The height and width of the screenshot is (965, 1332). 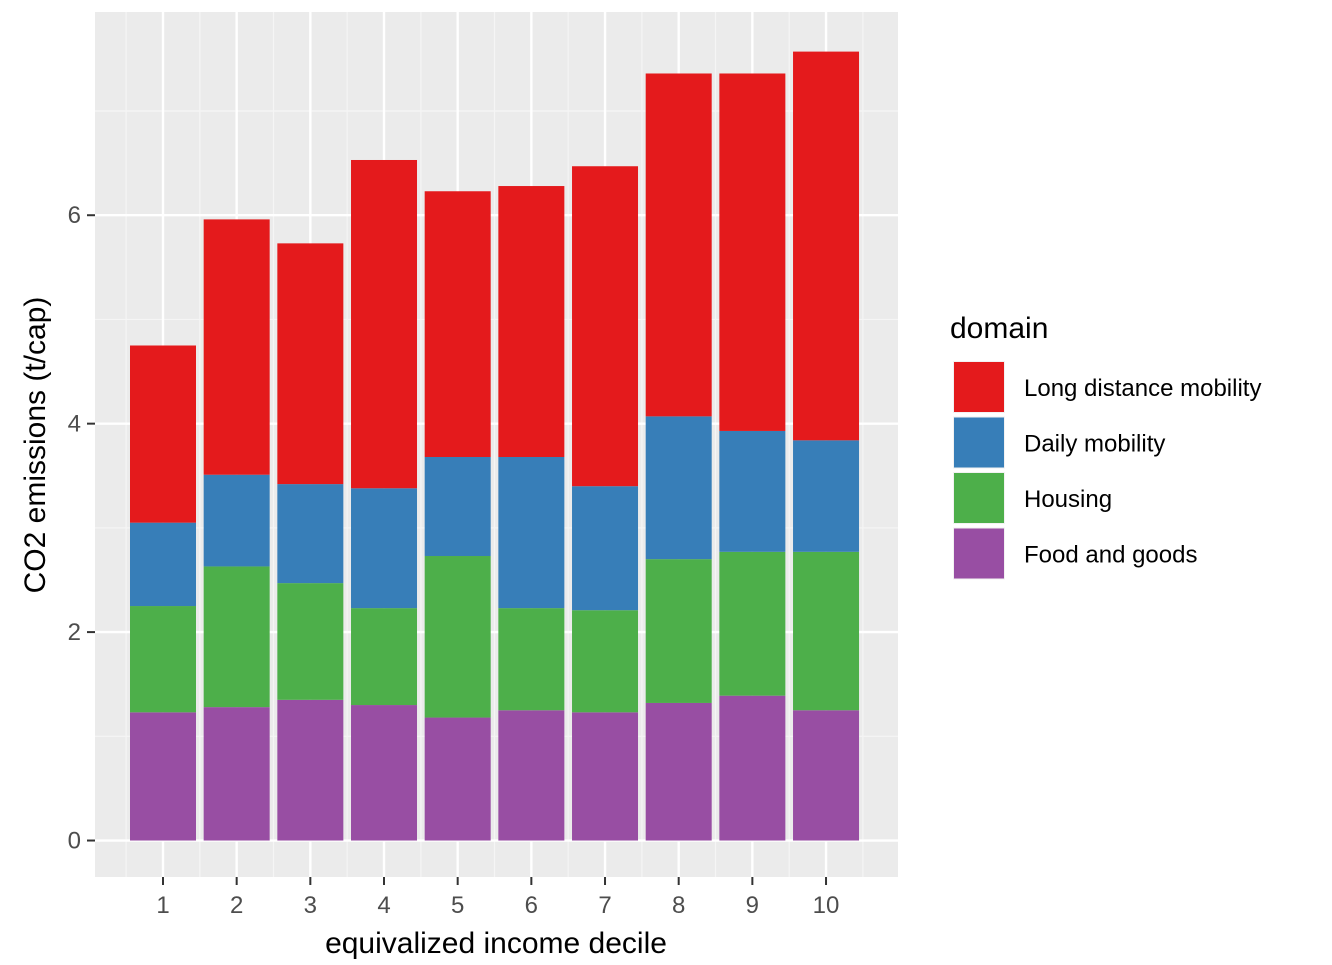 I want to click on y-tick-label: 2, so click(x=74, y=632).